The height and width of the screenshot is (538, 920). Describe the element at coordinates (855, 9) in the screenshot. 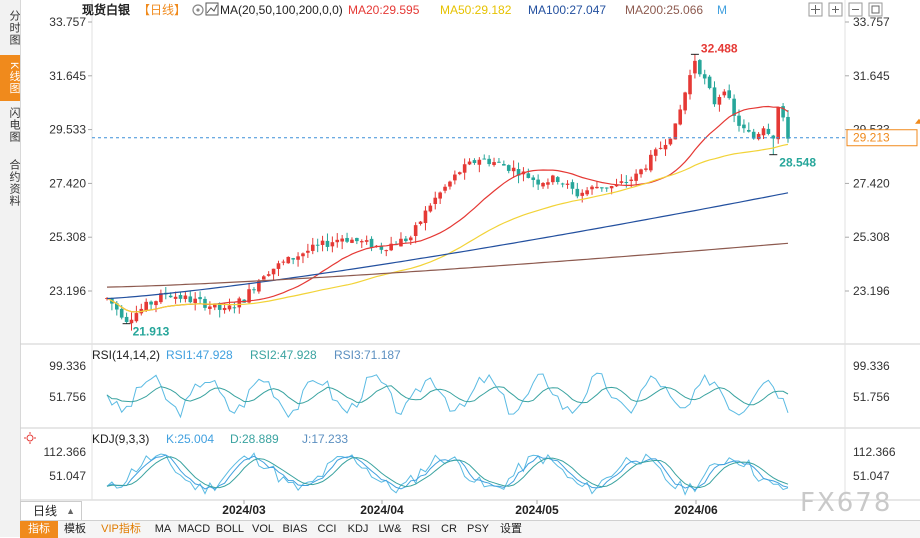

I see `zoom-out-icon` at that location.